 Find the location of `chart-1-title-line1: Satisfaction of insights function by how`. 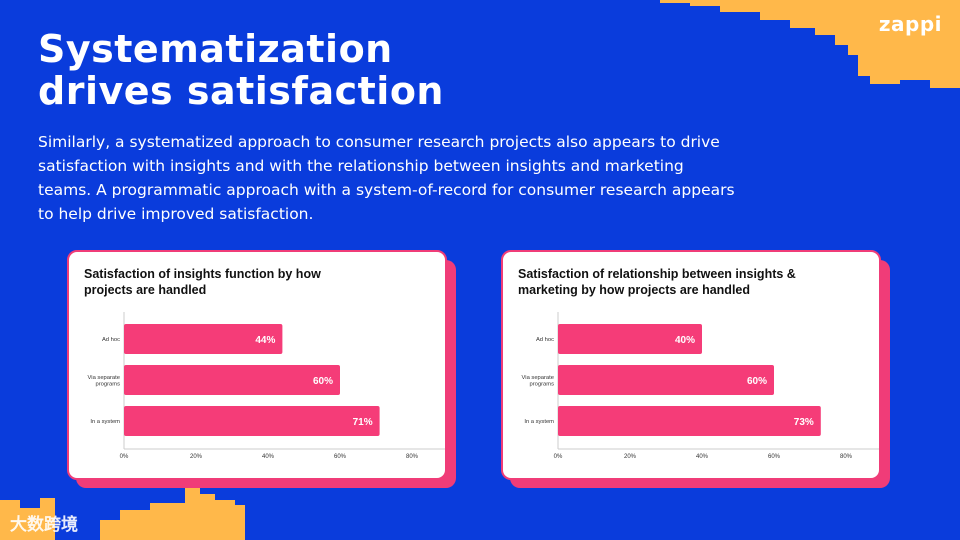

chart-1-title-line1: Satisfaction of insights function by how is located at coordinates (202, 274).